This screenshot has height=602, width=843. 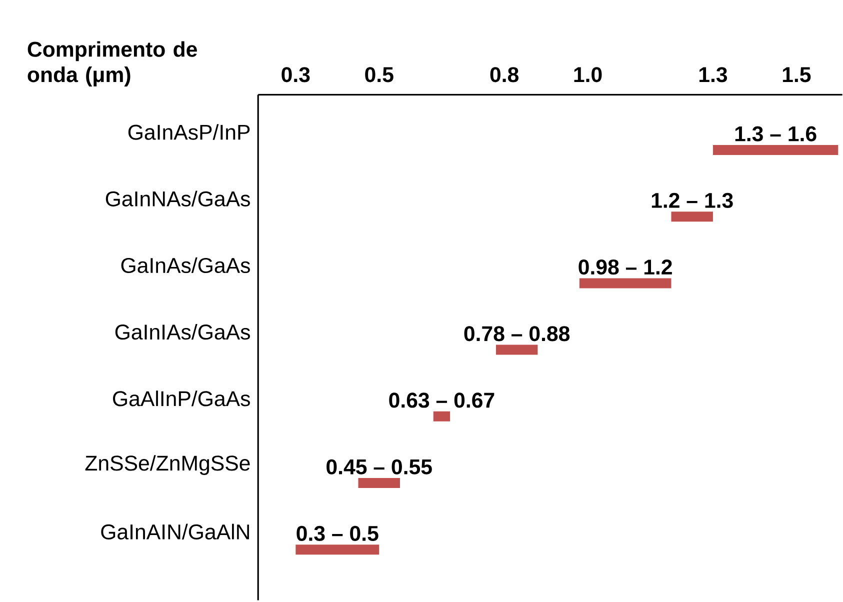 I want to click on x-axis-title: Comprimento de onda (μm), so click(x=112, y=64).